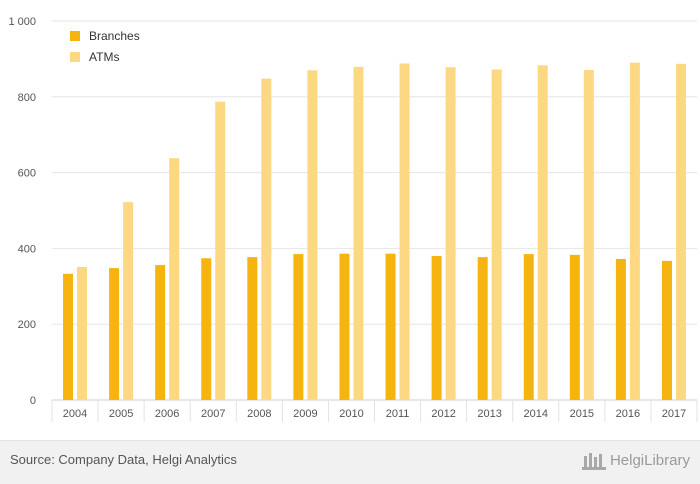 This screenshot has width=700, height=484. What do you see at coordinates (27, 174) in the screenshot?
I see `y-tick-label: 600` at bounding box center [27, 174].